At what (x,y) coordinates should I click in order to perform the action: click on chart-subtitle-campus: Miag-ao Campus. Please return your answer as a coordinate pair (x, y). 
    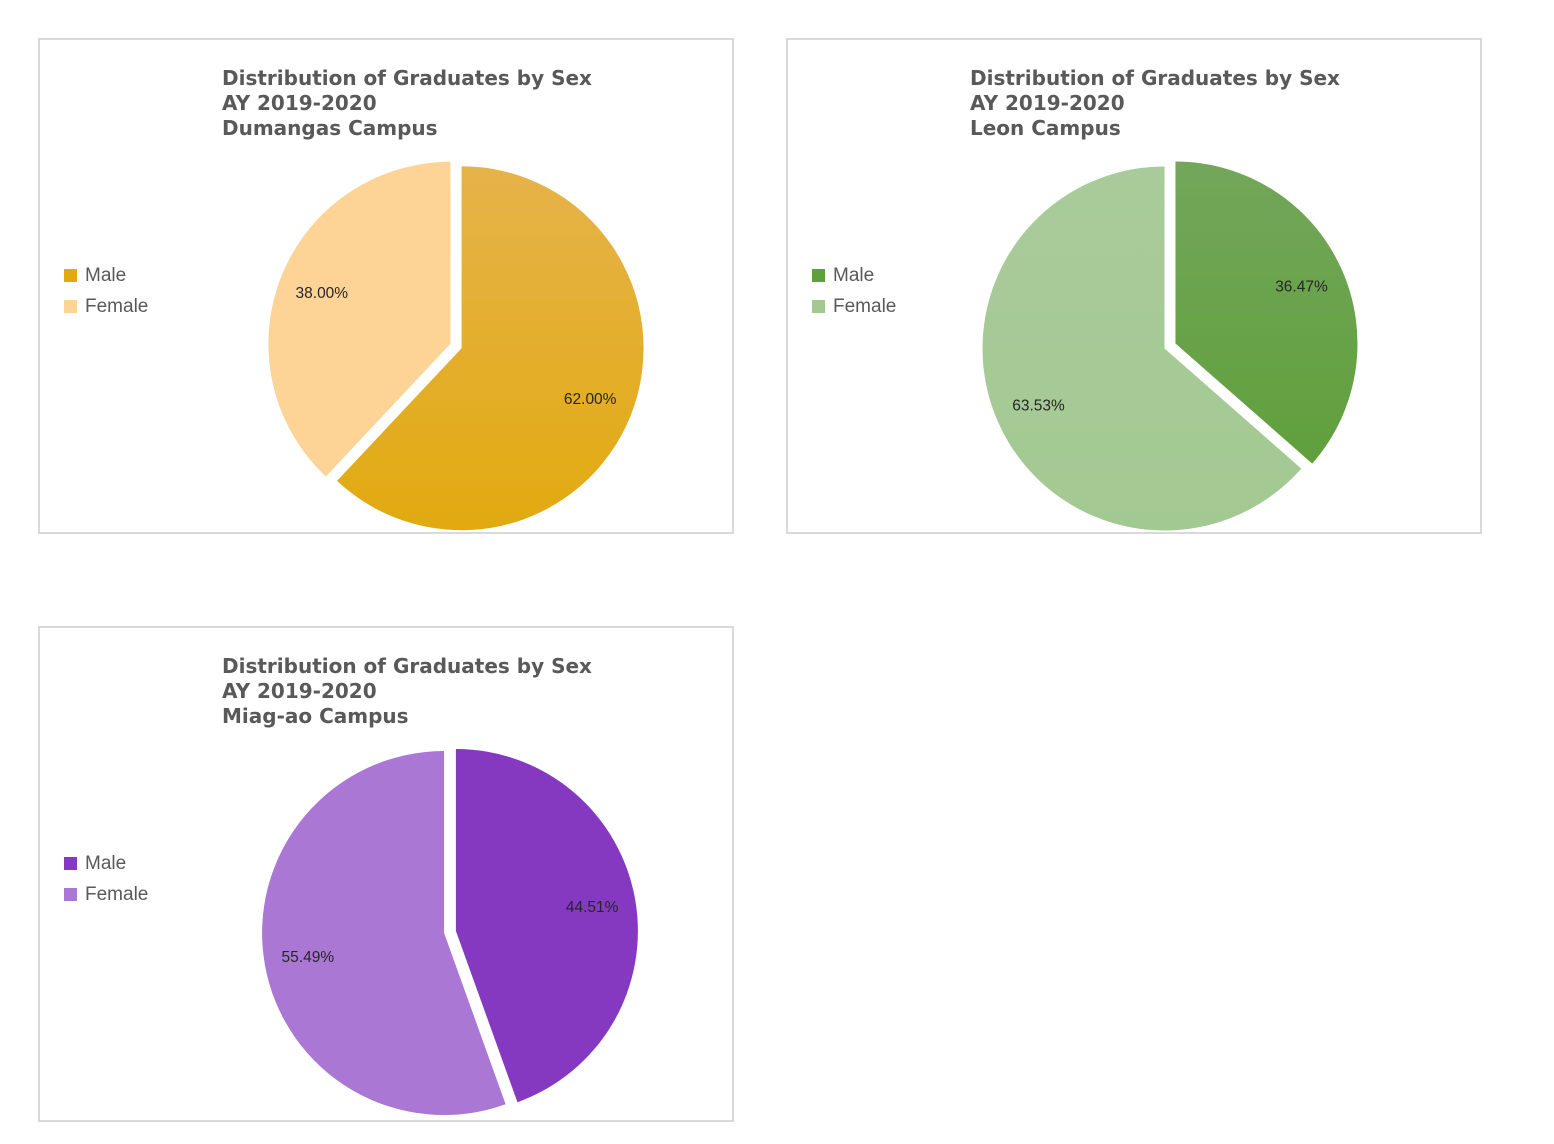
    Looking at the image, I should click on (315, 716).